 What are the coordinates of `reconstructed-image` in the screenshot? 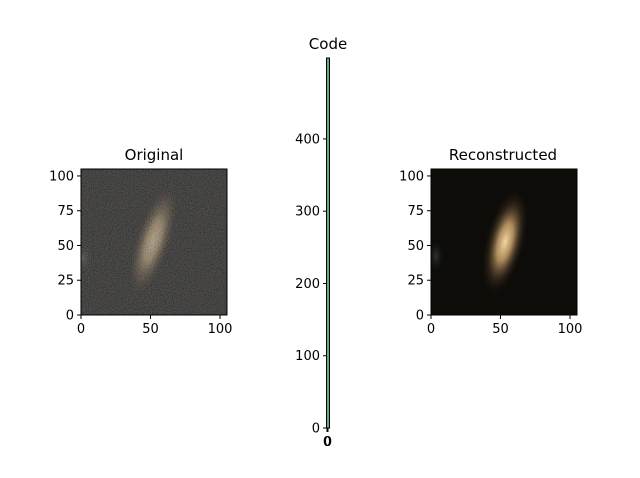 It's located at (504, 242).